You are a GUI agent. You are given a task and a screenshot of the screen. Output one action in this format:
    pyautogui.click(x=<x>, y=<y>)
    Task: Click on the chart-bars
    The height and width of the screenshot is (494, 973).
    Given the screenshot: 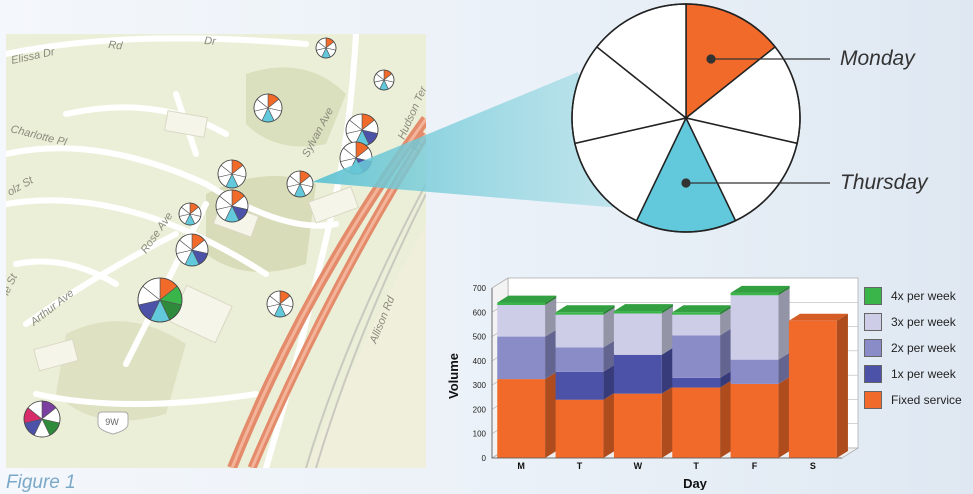 What is the action you would take?
    pyautogui.click(x=672, y=371)
    